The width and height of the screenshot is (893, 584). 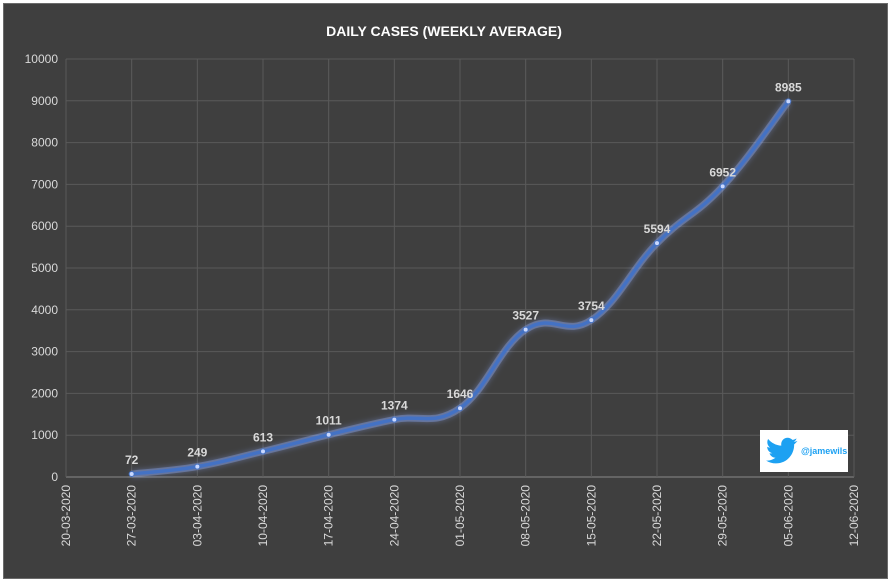 I want to click on x-tick-label: 29-05-2020, so click(x=723, y=516).